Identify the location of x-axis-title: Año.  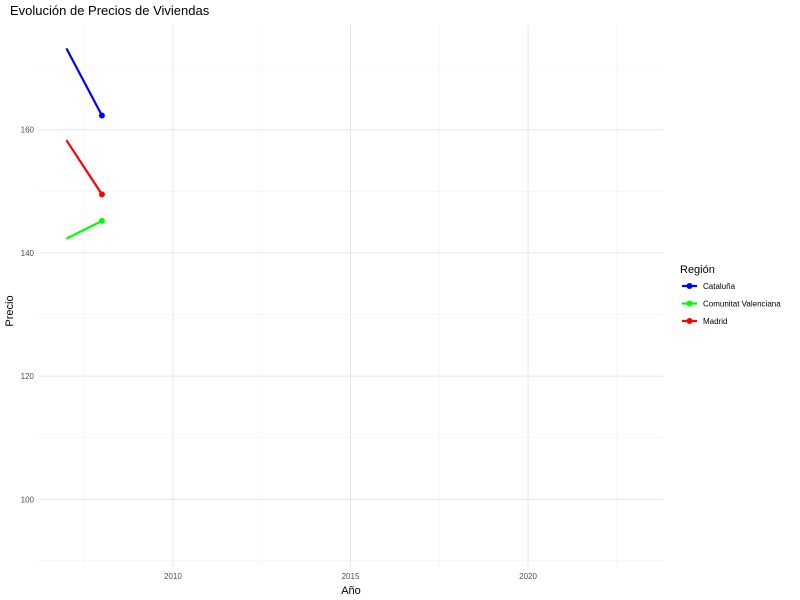
(351, 591).